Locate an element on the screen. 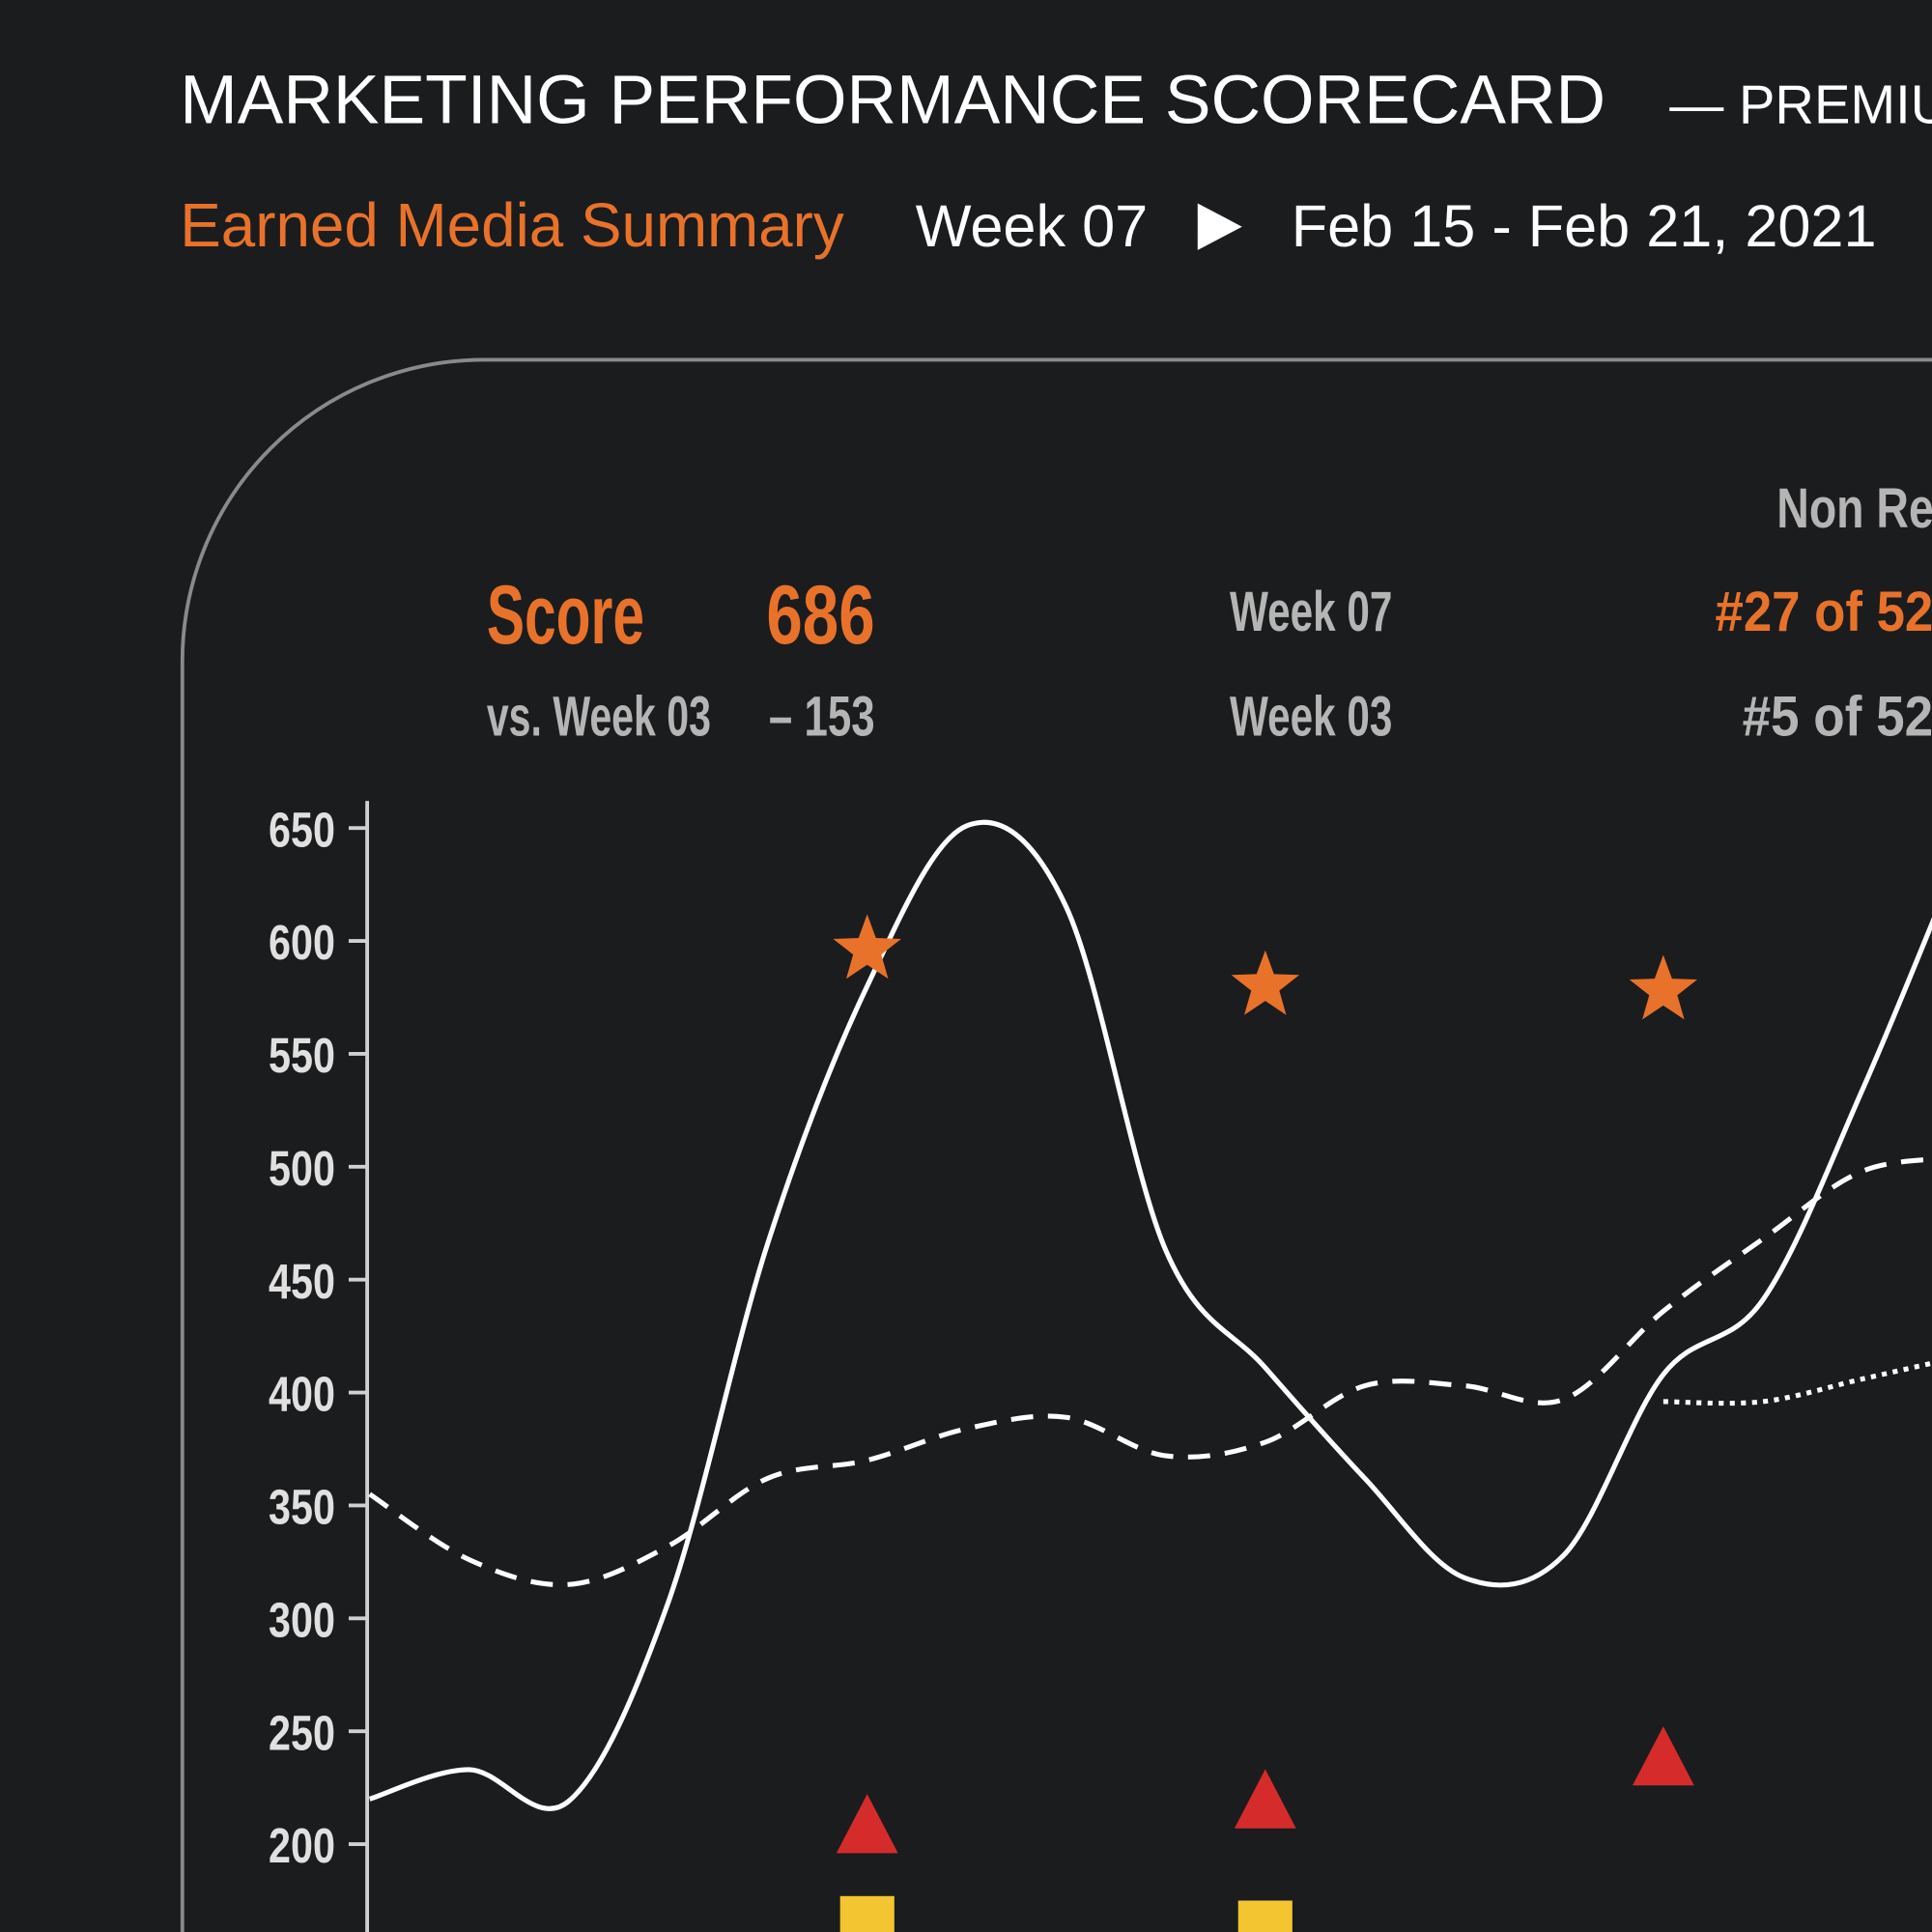 The width and height of the screenshot is (1932, 1932). ranking-week: Week 03 is located at coordinates (1311, 716).